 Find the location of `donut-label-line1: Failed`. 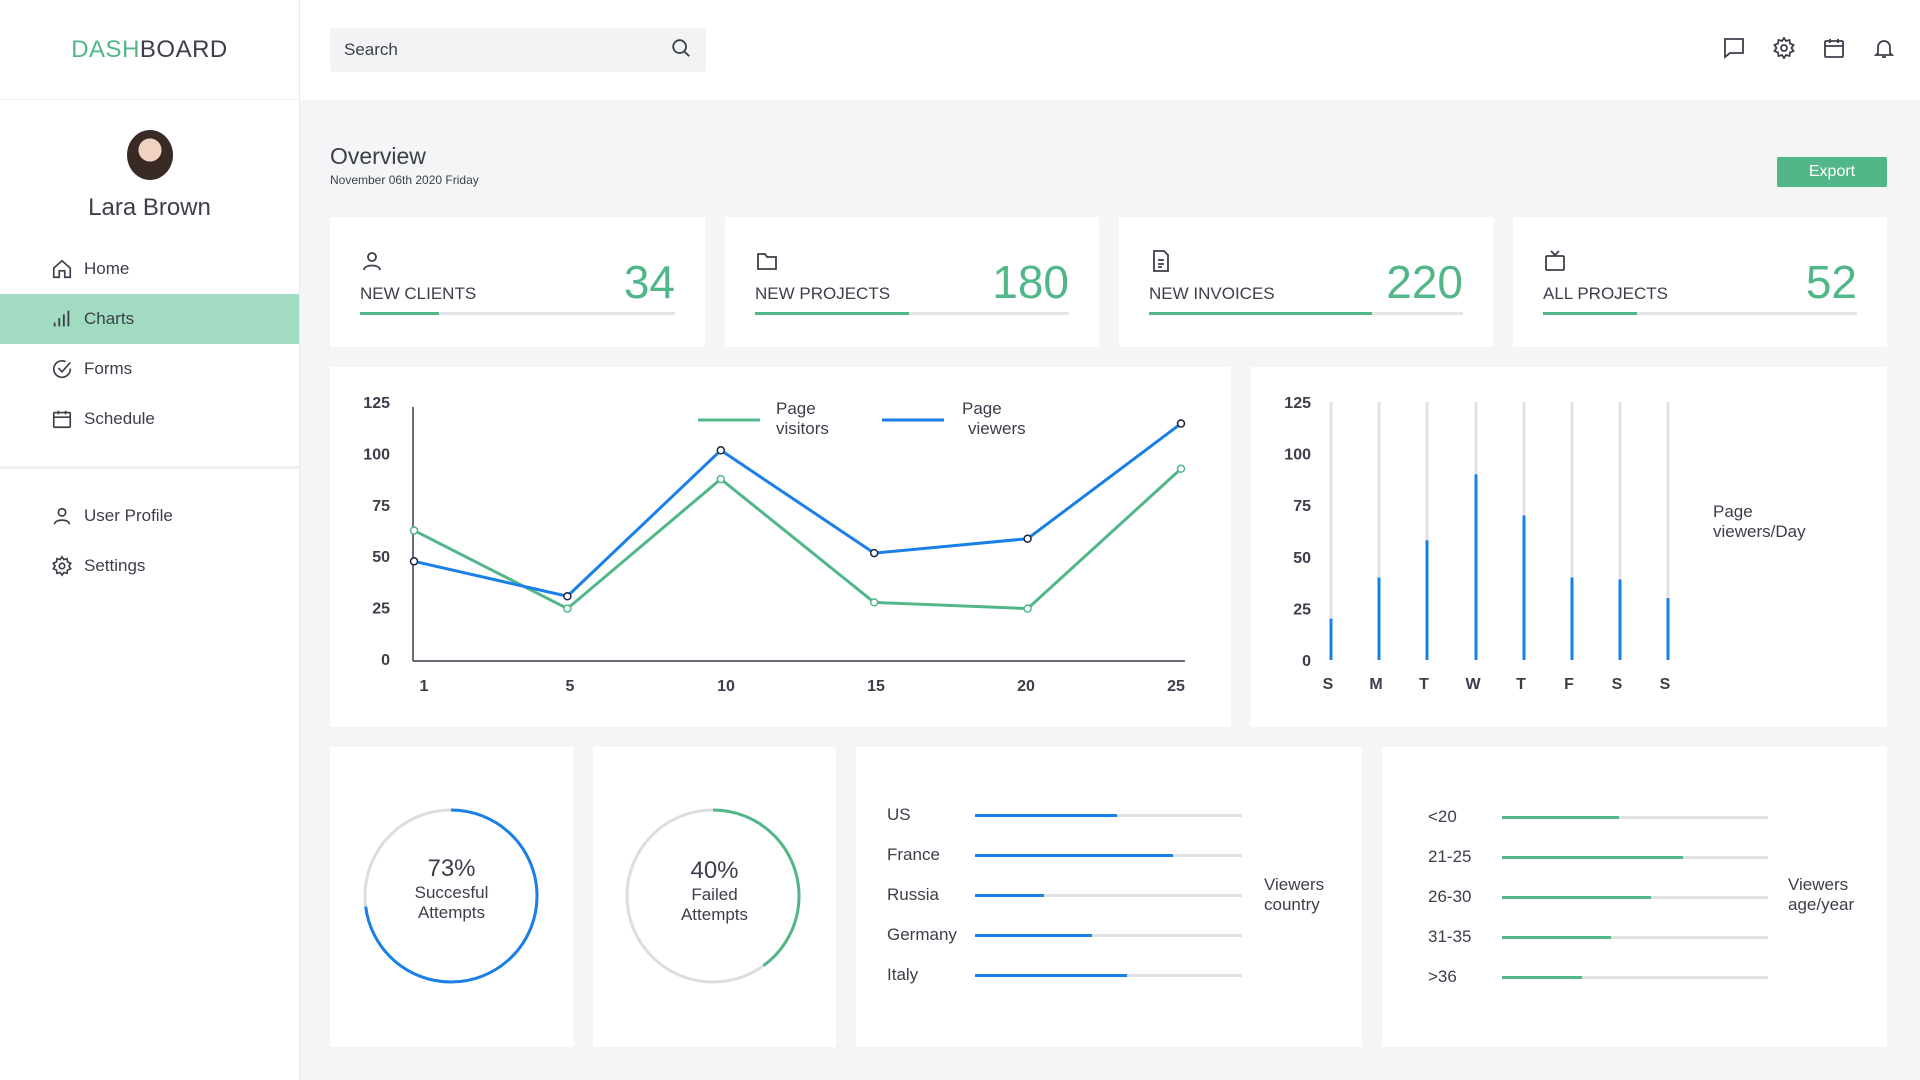

donut-label-line1: Failed is located at coordinates (714, 894).